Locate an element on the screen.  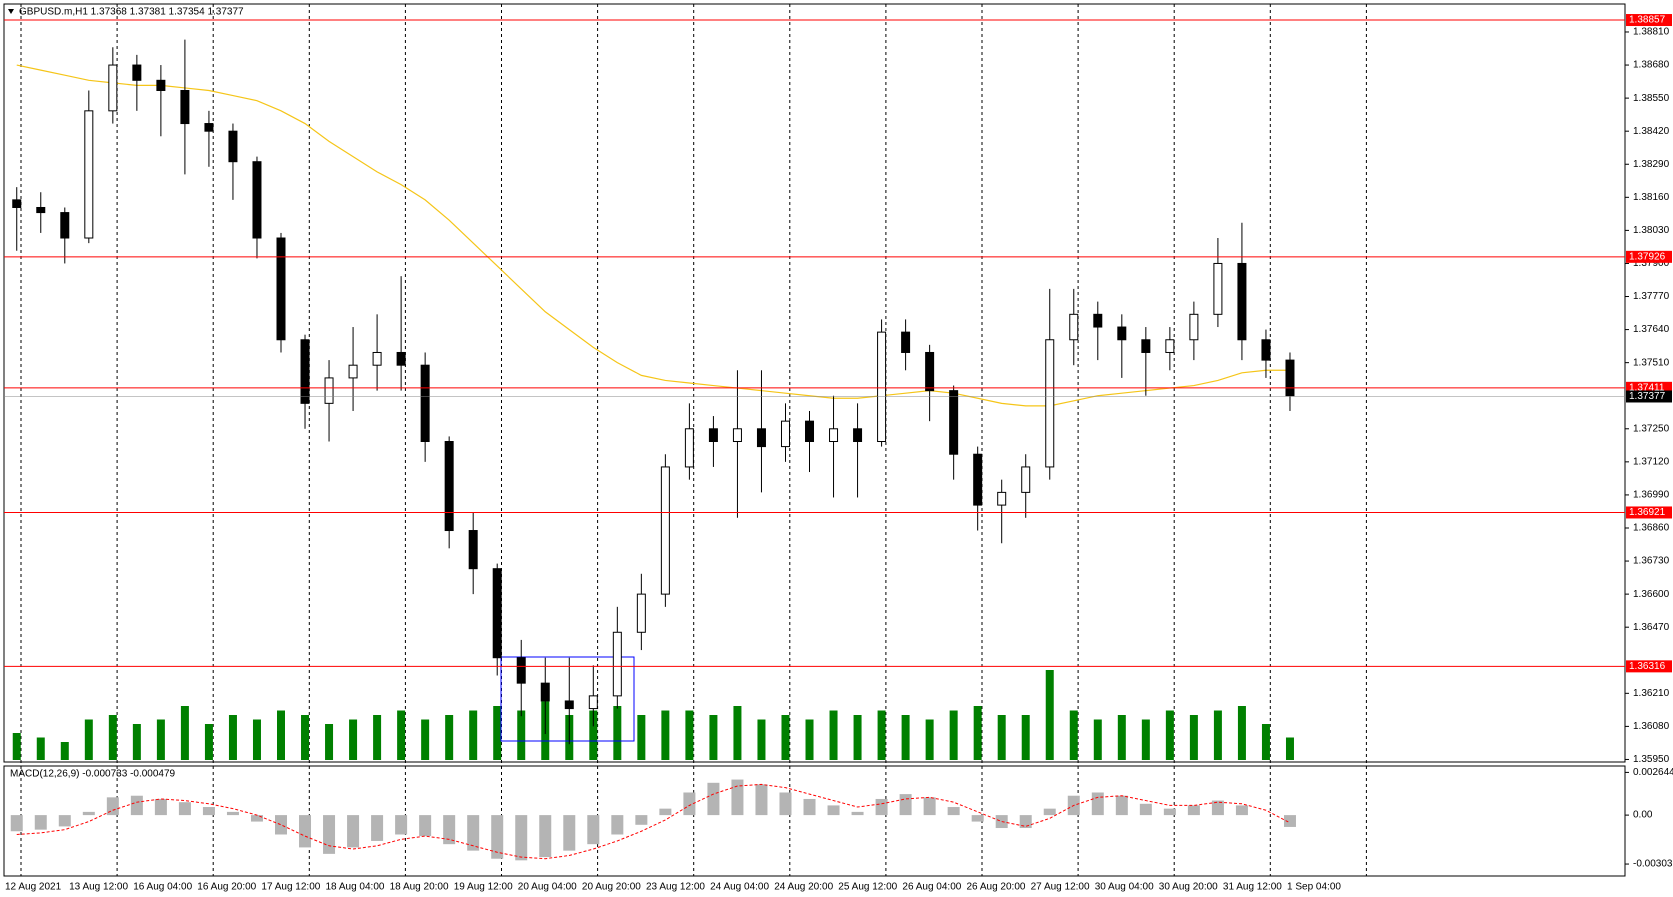
y-tick-label: 1.35950 is located at coordinates (1651, 759).